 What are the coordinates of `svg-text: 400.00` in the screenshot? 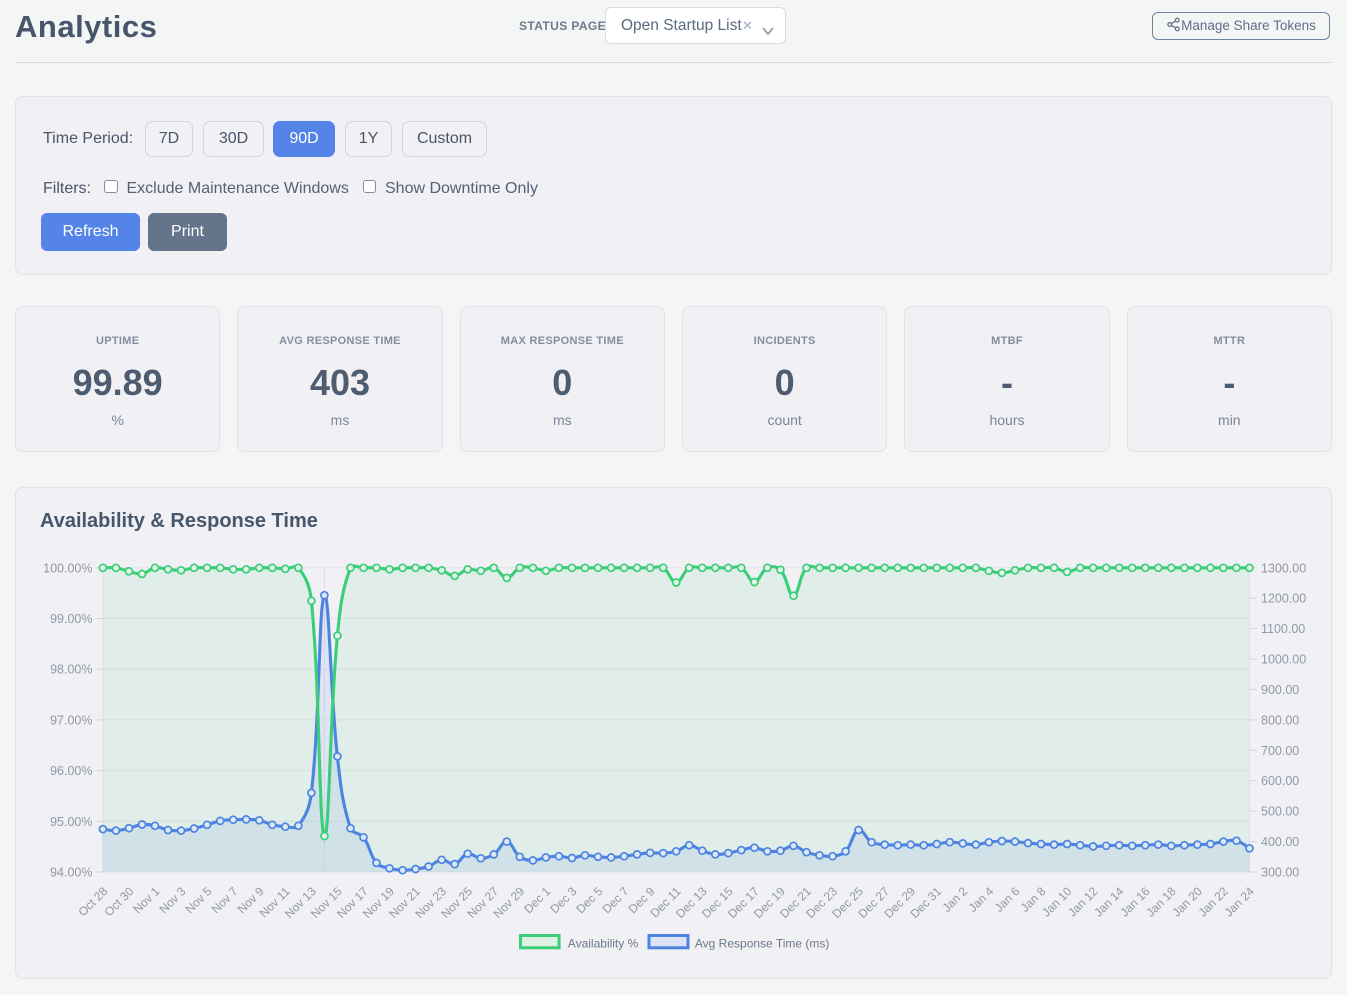 It's located at (1280, 842).